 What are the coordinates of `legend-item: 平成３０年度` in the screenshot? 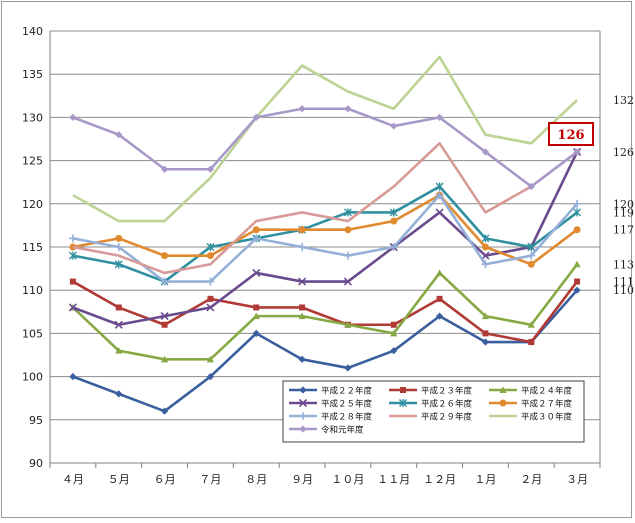 It's located at (531, 417).